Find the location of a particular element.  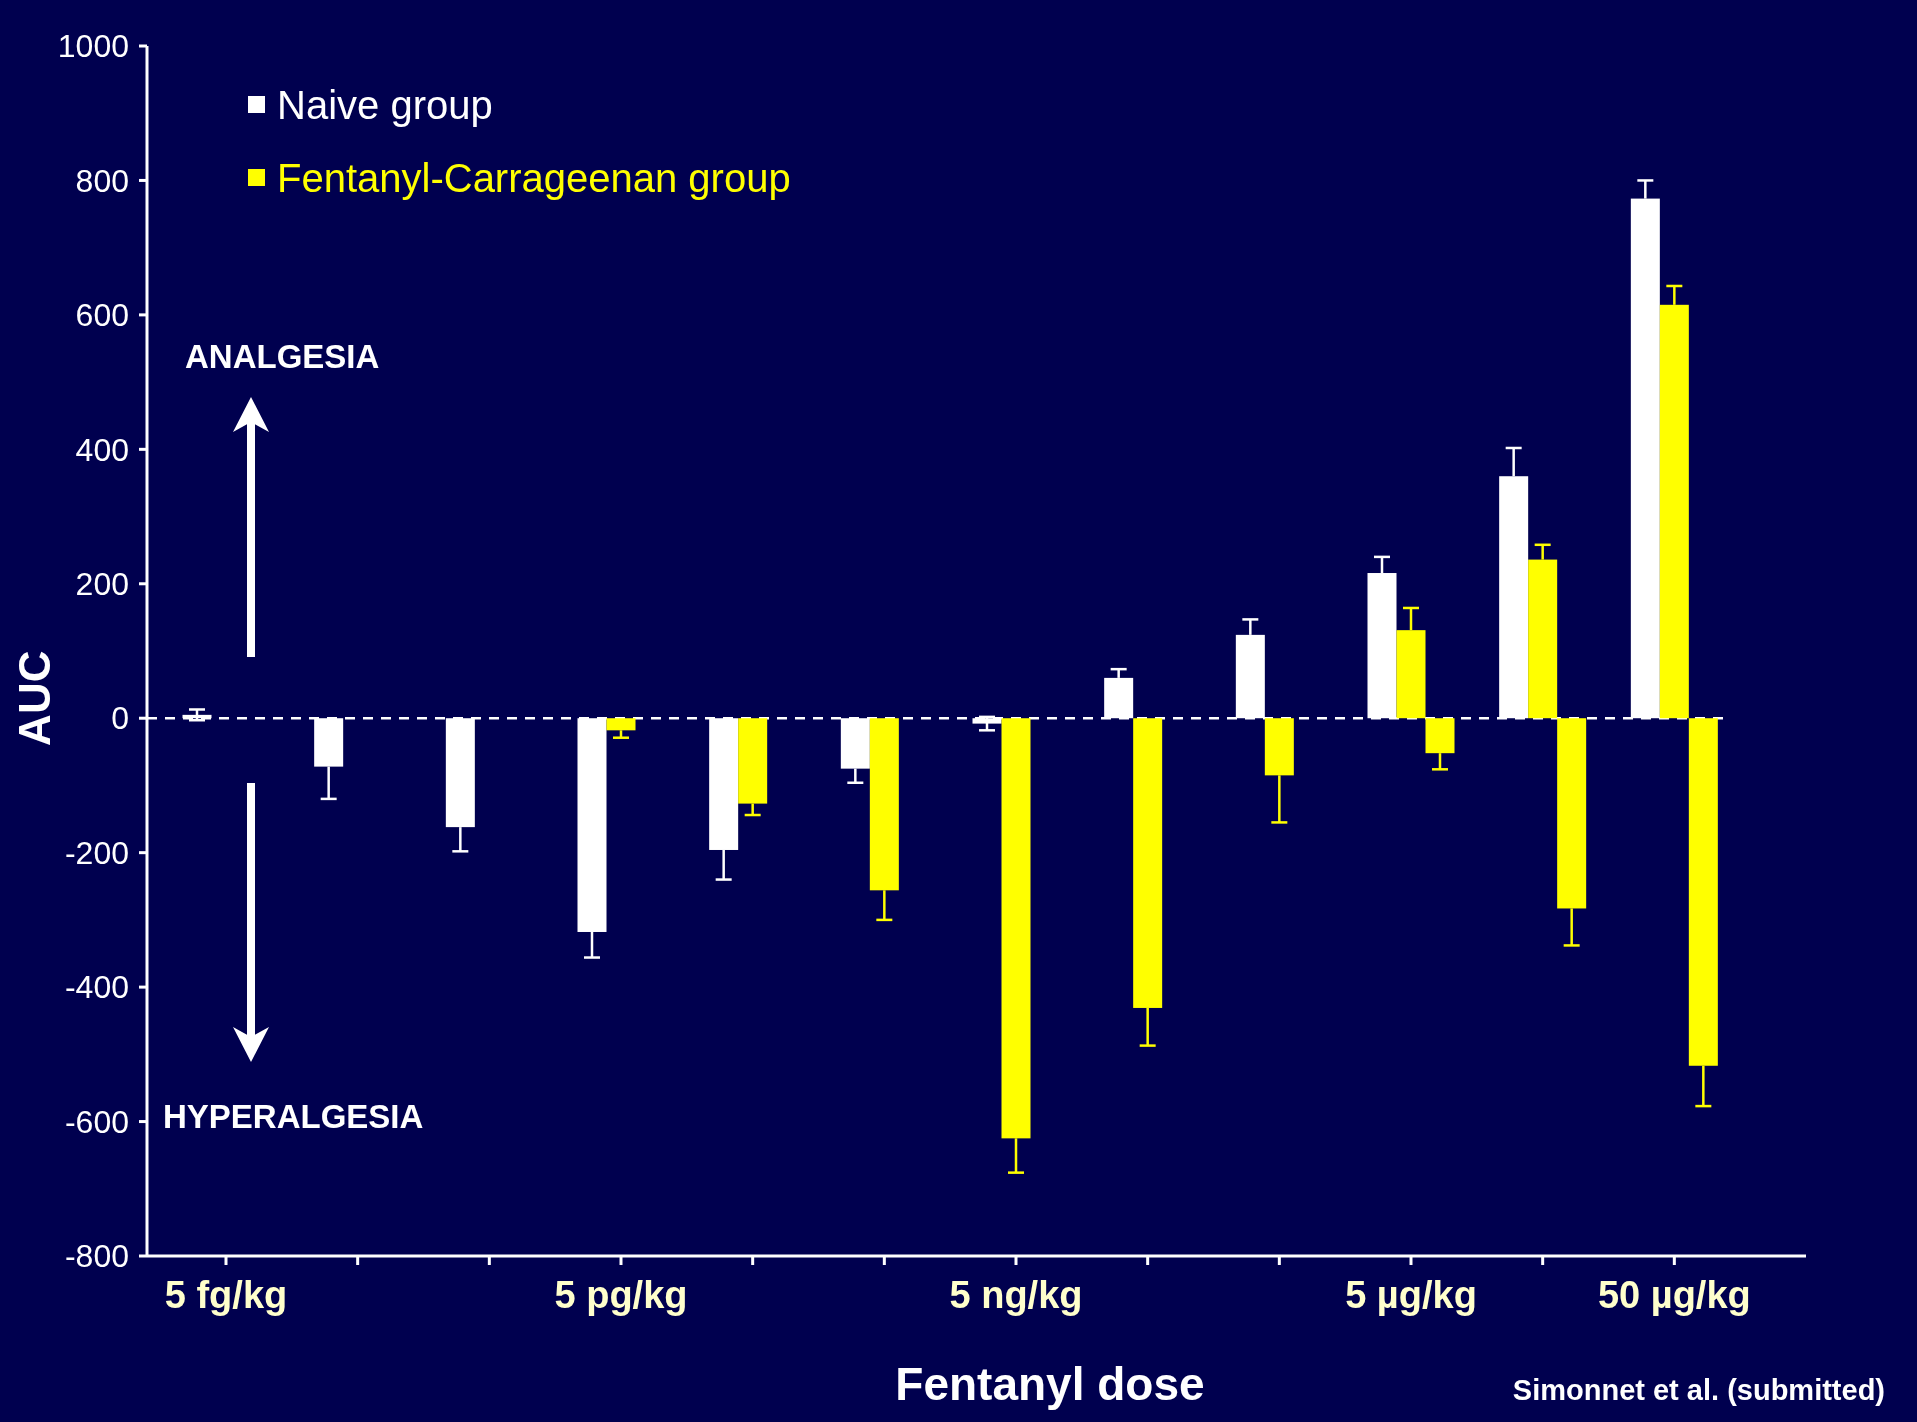

y-tick-label: -400 is located at coordinates (96, 987).